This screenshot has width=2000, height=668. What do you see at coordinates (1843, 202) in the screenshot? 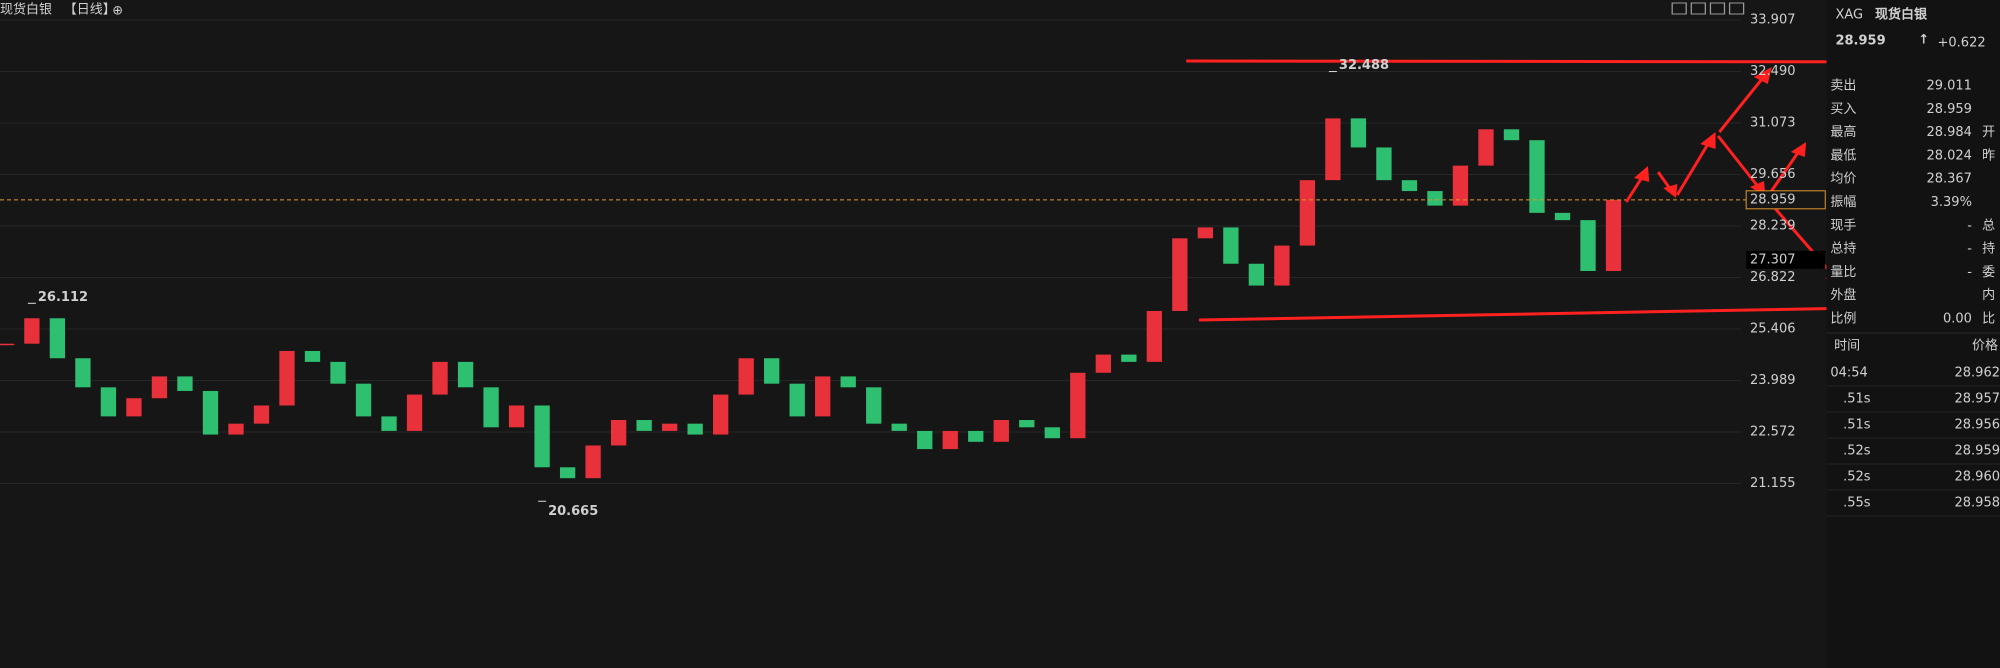
I see `quote-label: 振幅` at bounding box center [1843, 202].